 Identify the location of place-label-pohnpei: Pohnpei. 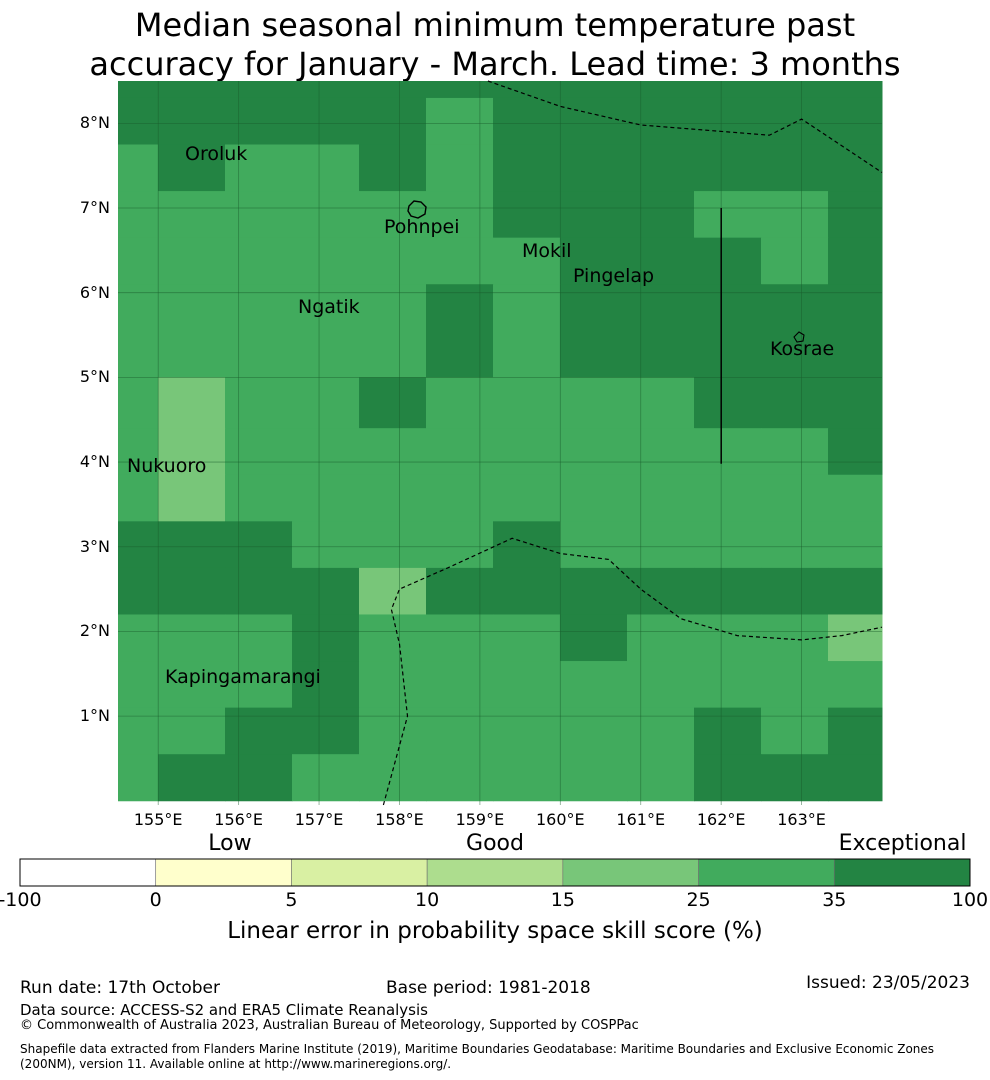
(422, 227).